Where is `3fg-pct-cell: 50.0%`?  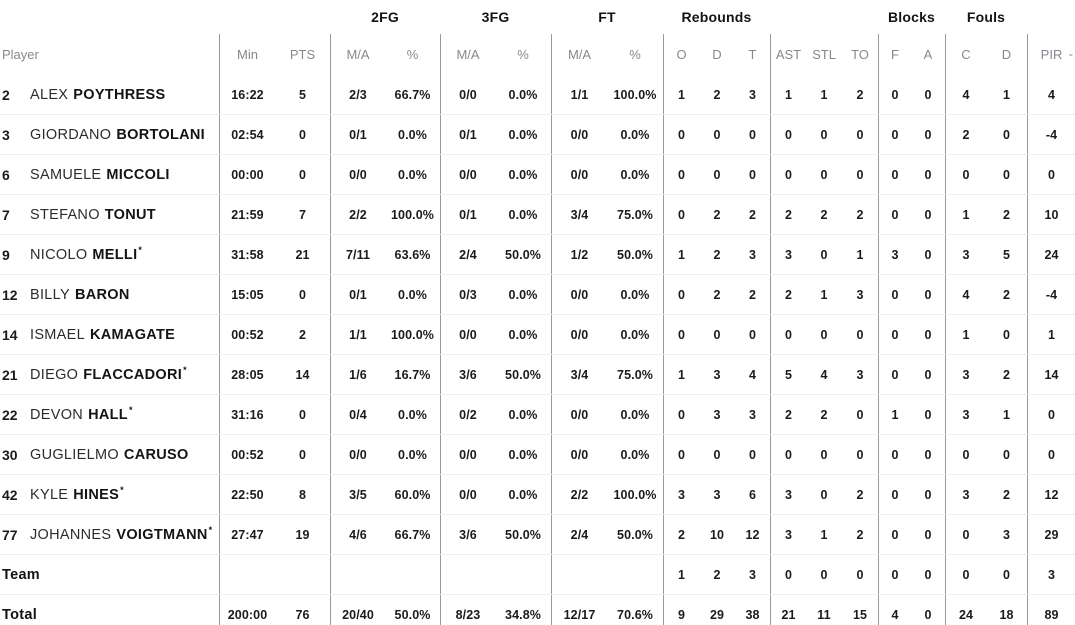 3fg-pct-cell: 50.0% is located at coordinates (523, 254).